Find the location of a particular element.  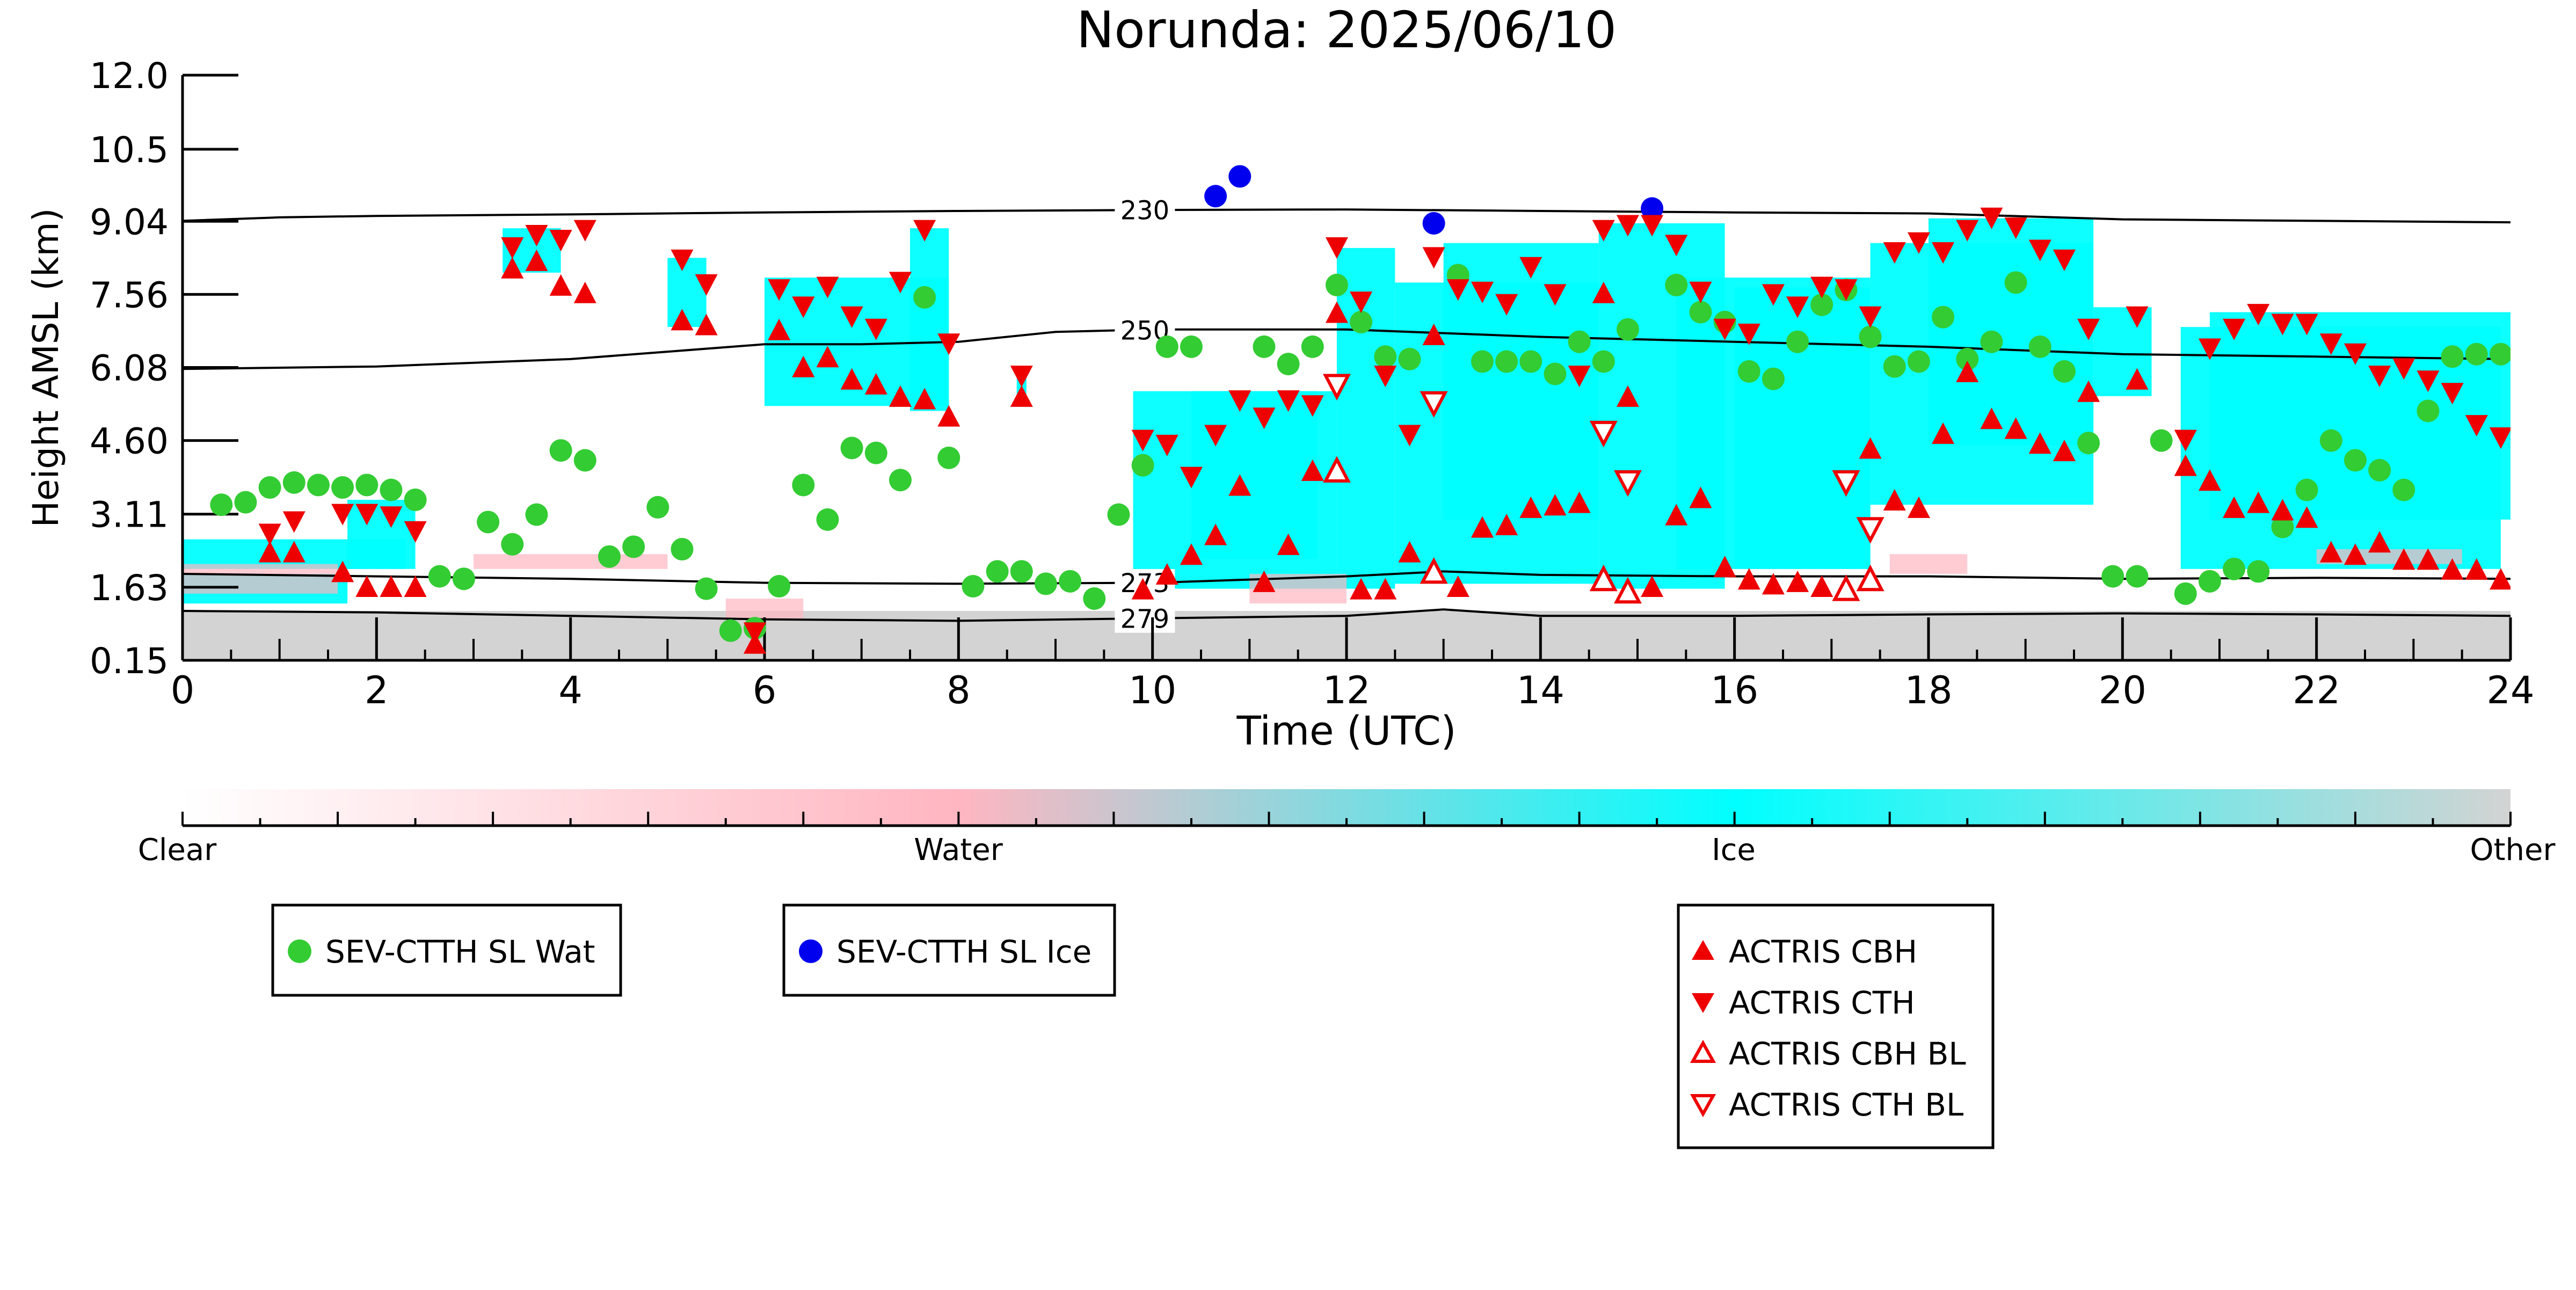

x-tick-label: 10 is located at coordinates (1152, 690).